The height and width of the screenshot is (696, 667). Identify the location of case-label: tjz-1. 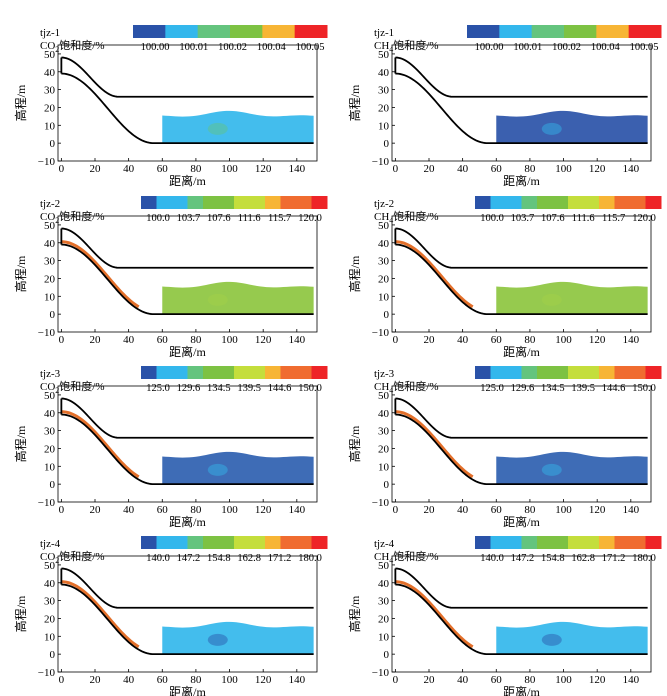
(50, 33).